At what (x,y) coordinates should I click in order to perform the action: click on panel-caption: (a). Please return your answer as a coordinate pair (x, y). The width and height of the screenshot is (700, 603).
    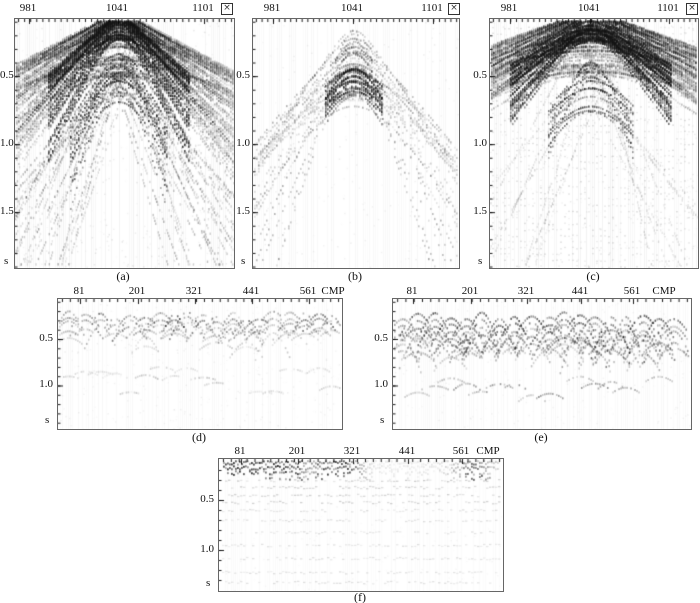
    Looking at the image, I should click on (123, 276).